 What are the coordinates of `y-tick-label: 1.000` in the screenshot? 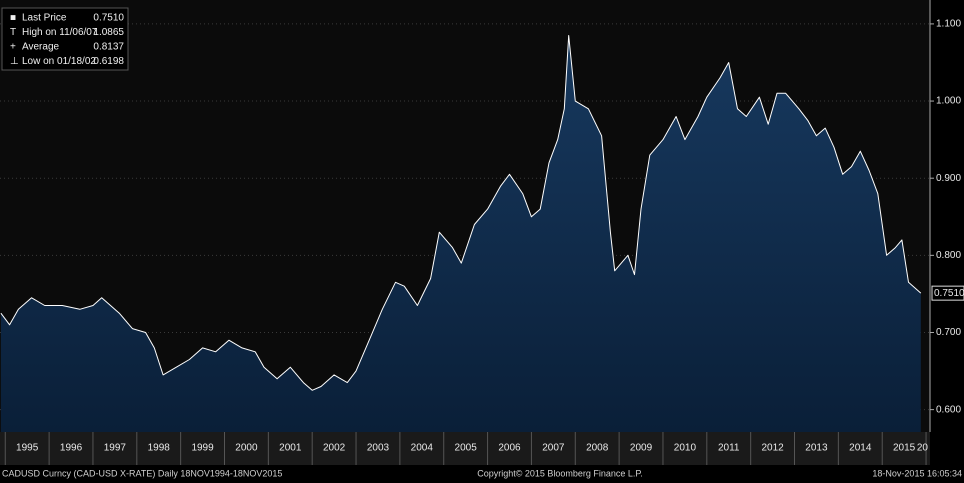 It's located at (948, 101).